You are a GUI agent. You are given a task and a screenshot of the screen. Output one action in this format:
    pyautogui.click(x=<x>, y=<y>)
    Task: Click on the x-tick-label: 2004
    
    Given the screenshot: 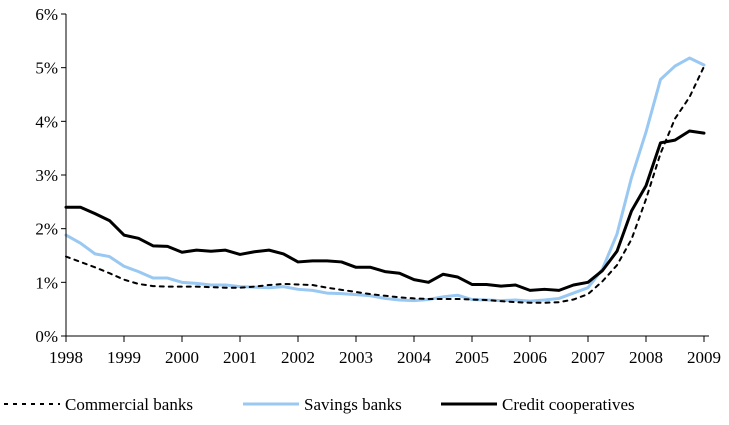 What is the action you would take?
    pyautogui.click(x=414, y=357)
    